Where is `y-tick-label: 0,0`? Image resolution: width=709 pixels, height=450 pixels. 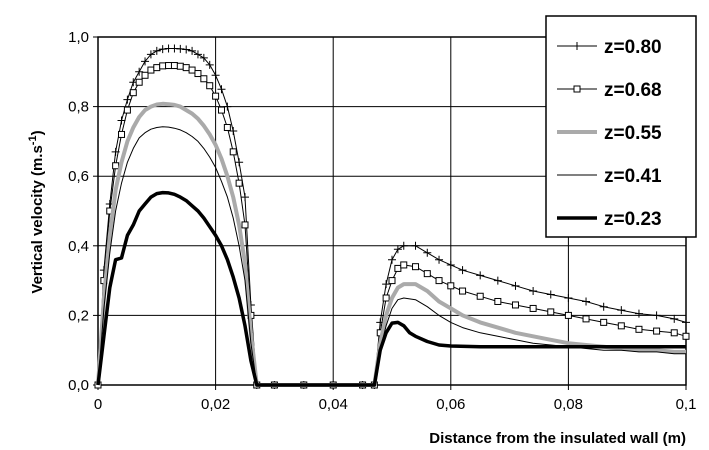
y-tick-label: 0,0 is located at coordinates (78, 385).